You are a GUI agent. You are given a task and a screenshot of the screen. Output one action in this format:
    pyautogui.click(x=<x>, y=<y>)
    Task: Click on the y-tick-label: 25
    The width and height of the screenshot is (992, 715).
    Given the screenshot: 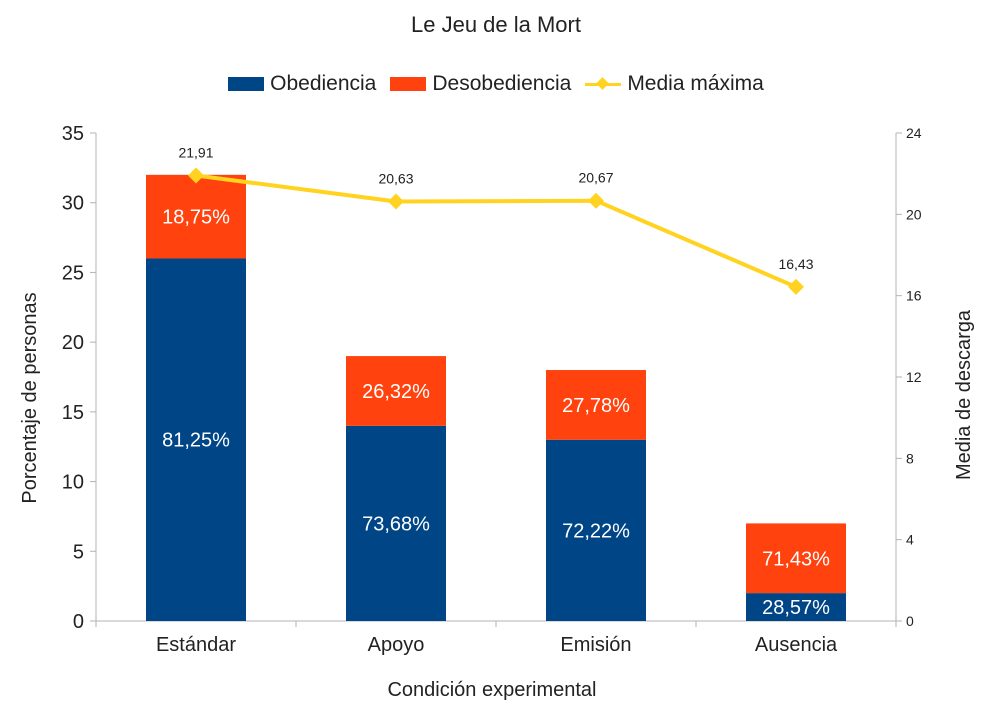 What is the action you would take?
    pyautogui.click(x=73, y=273)
    